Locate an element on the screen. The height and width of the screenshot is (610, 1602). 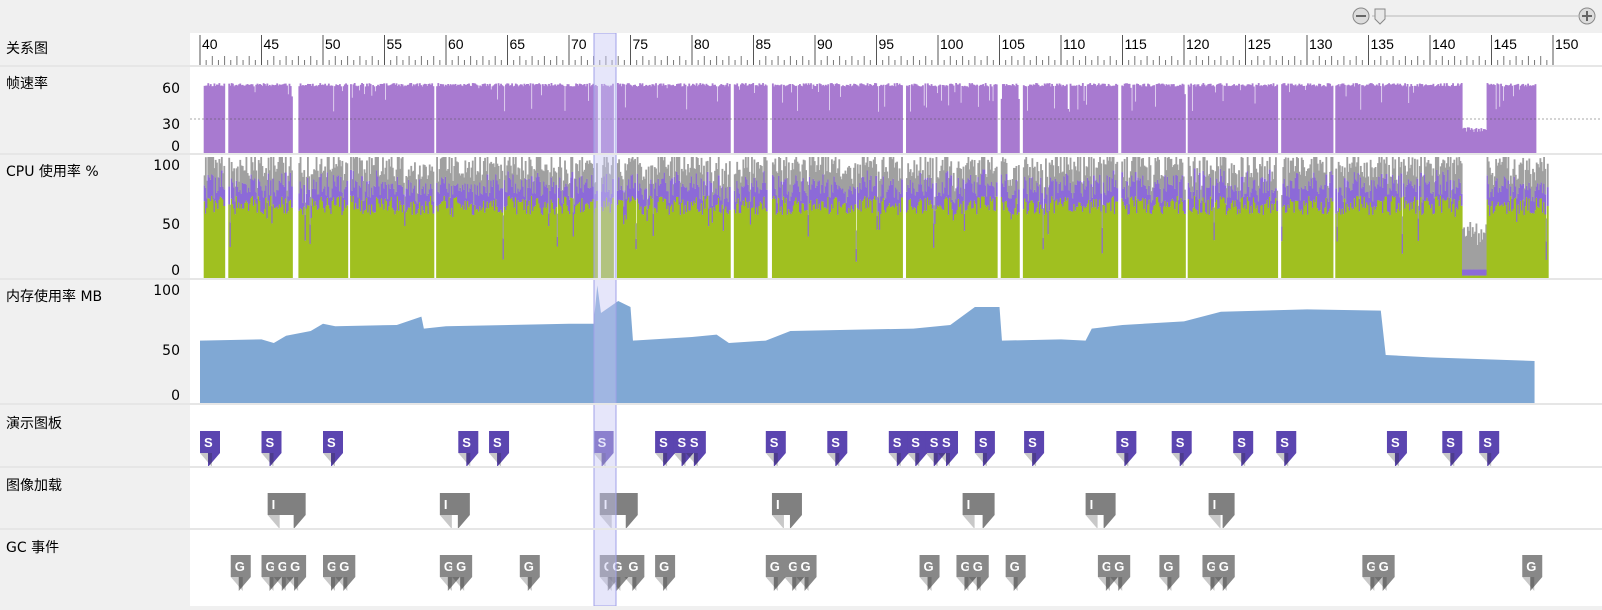
zoom-out-icon is located at coordinates (1361, 16).